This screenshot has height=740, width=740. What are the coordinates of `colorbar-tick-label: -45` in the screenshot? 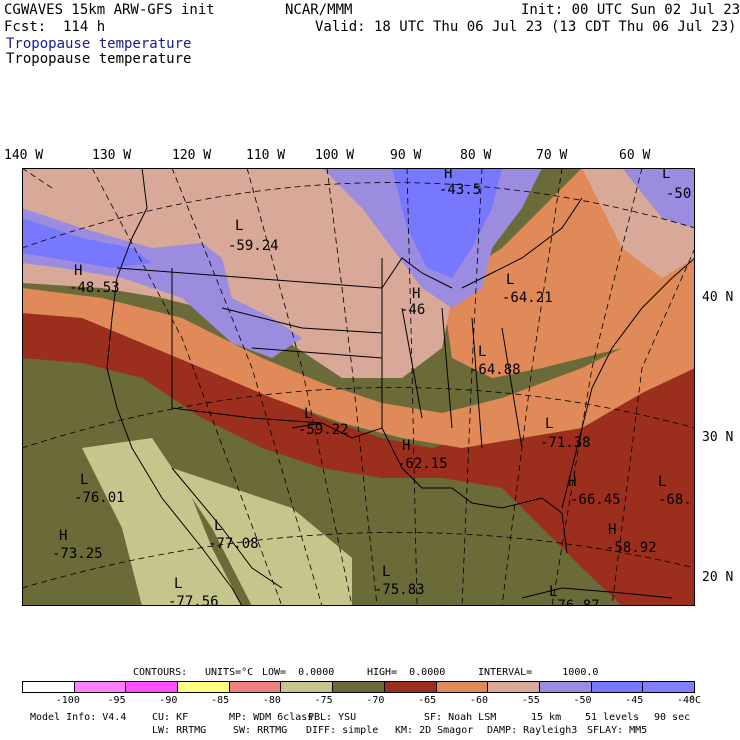 It's located at (634, 700).